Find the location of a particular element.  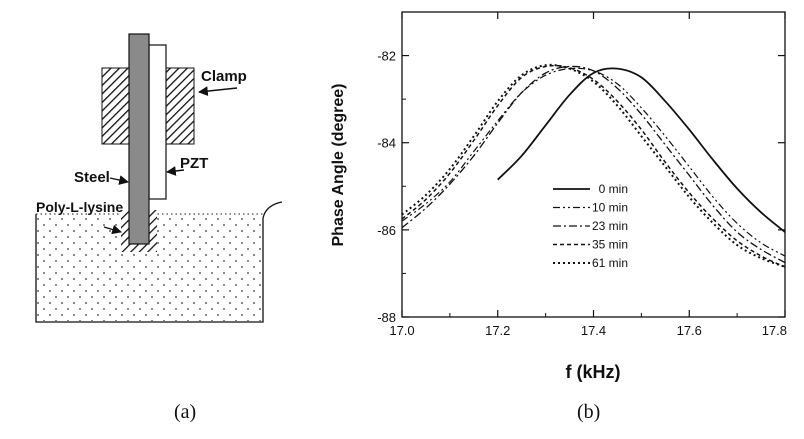

steel-arrow is located at coordinates (119, 180).